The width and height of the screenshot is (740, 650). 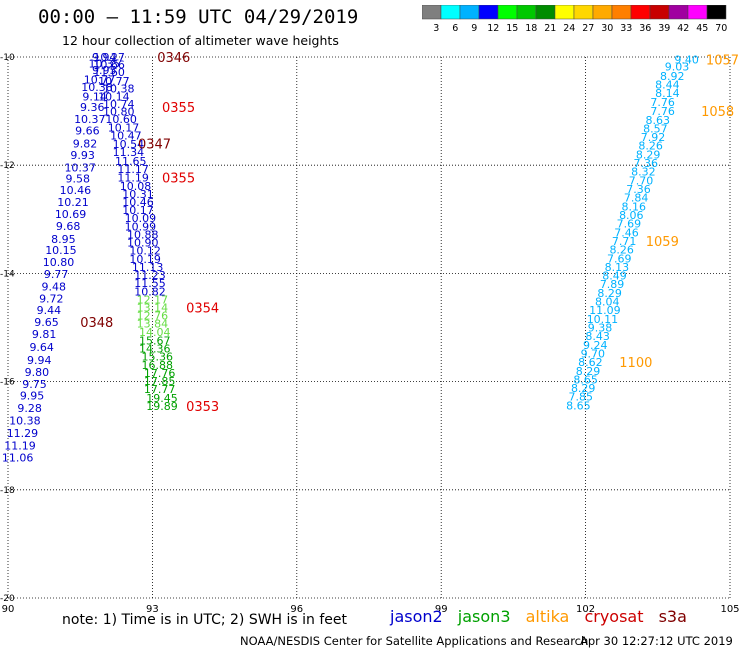 I want to click on colorbar-label: 24, so click(x=569, y=28).